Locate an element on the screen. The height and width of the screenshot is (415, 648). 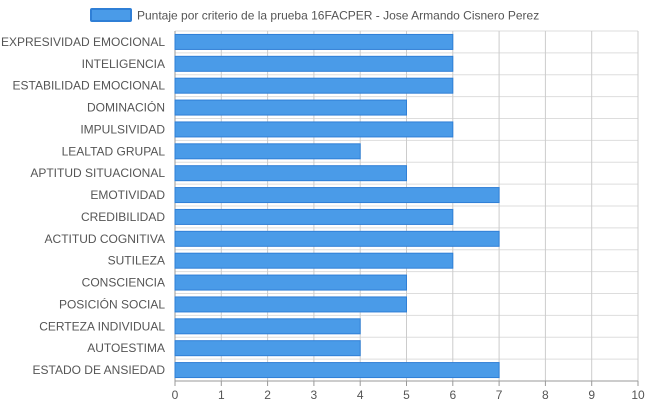
x-axis-tick-label: 7 is located at coordinates (499, 395).